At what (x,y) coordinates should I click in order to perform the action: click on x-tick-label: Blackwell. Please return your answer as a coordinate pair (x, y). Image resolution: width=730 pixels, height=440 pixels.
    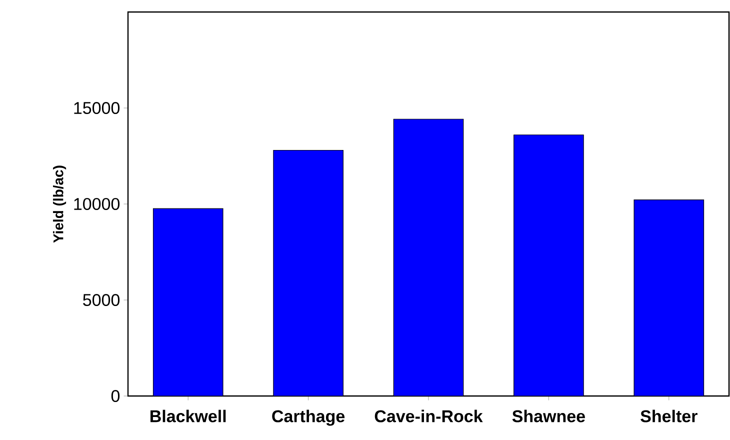
    Looking at the image, I should click on (188, 416).